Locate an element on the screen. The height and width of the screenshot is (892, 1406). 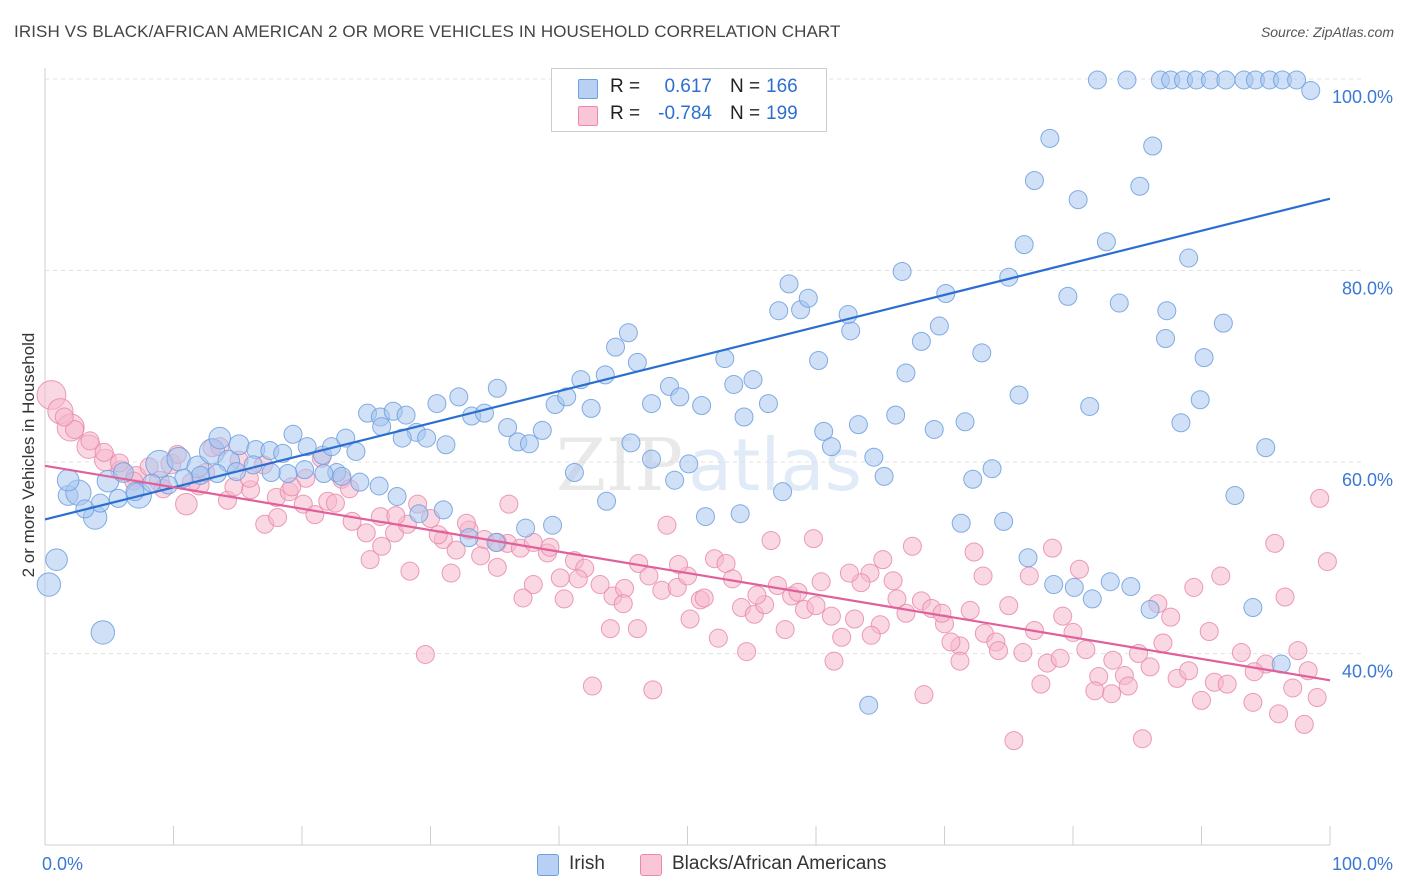
legend-r-value-black: -0.784 is located at coordinates (685, 113).